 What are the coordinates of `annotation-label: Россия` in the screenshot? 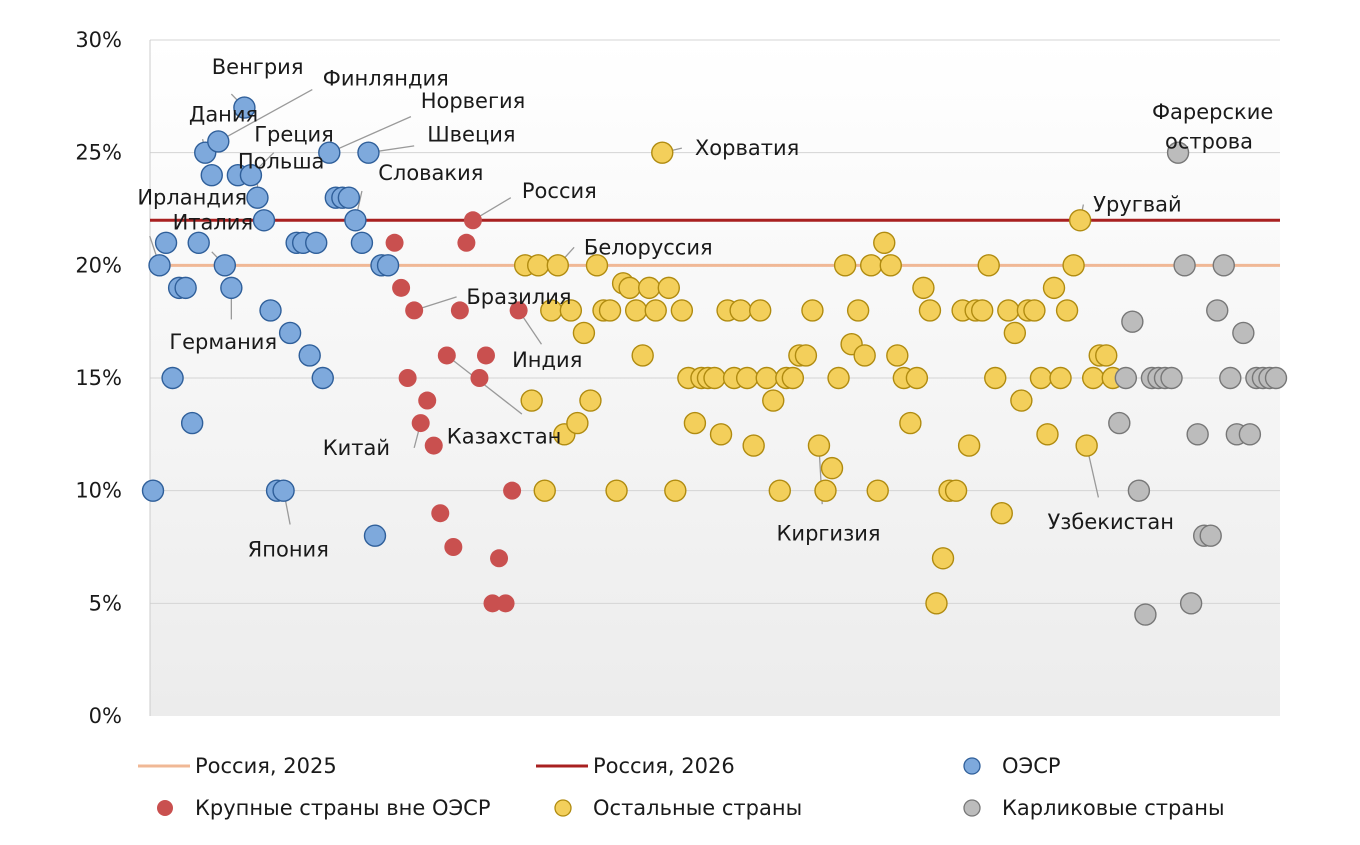 It's located at (559, 191).